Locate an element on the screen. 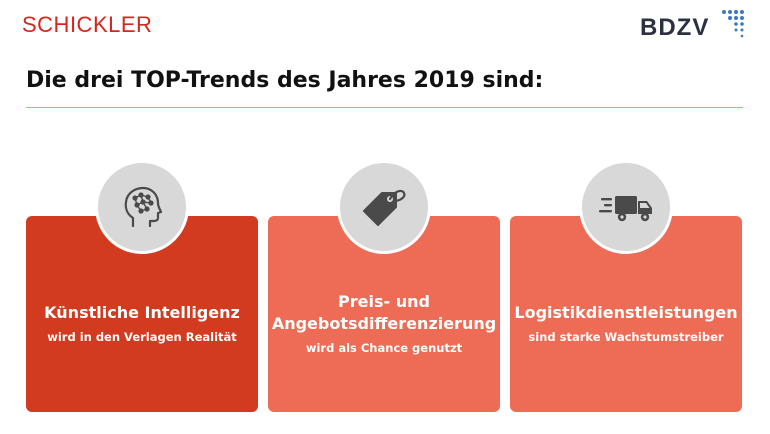 This screenshot has width=770, height=434. card-title-line: Preis- und is located at coordinates (384, 301).